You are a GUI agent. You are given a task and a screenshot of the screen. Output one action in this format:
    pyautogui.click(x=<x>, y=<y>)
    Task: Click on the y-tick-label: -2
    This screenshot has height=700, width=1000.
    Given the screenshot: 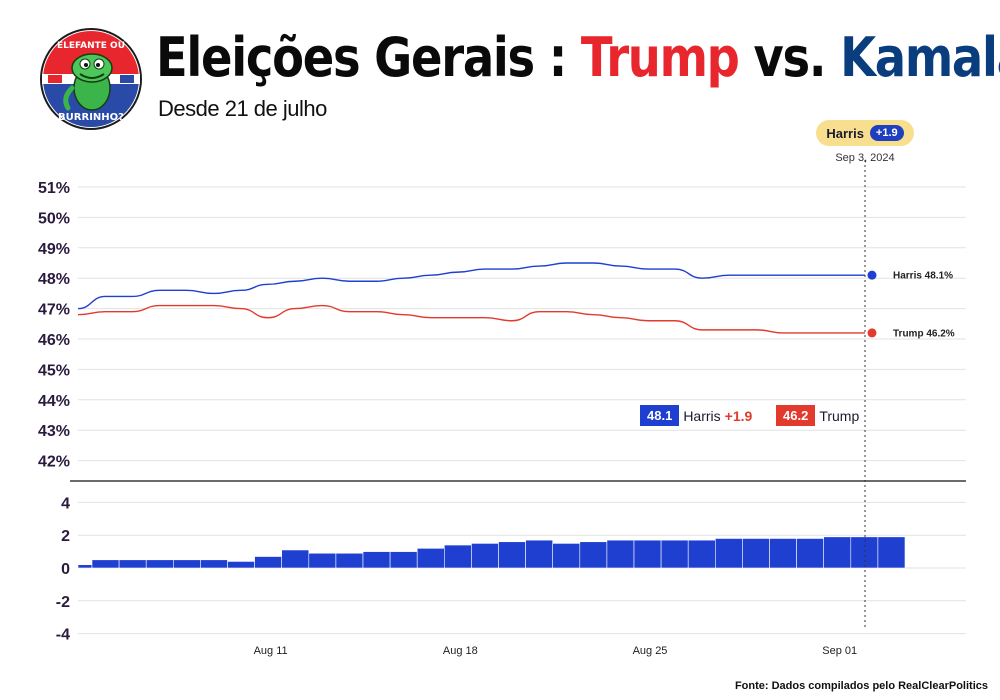 What is the action you would take?
    pyautogui.click(x=63, y=602)
    